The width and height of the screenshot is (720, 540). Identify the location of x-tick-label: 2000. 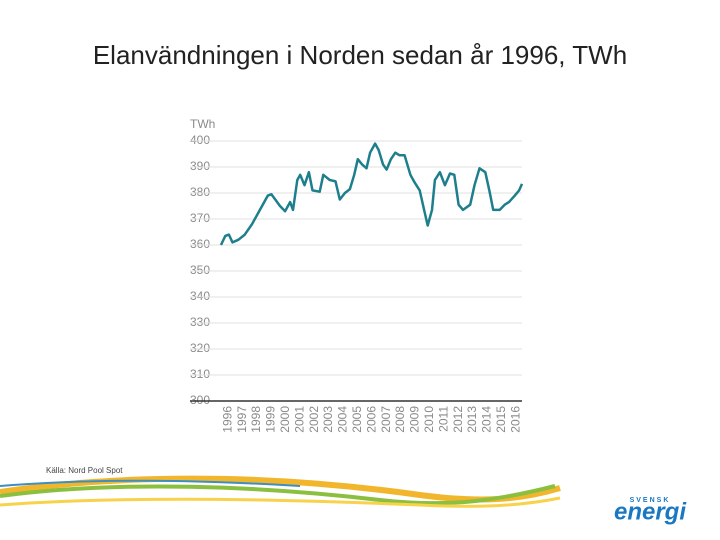
(285, 419).